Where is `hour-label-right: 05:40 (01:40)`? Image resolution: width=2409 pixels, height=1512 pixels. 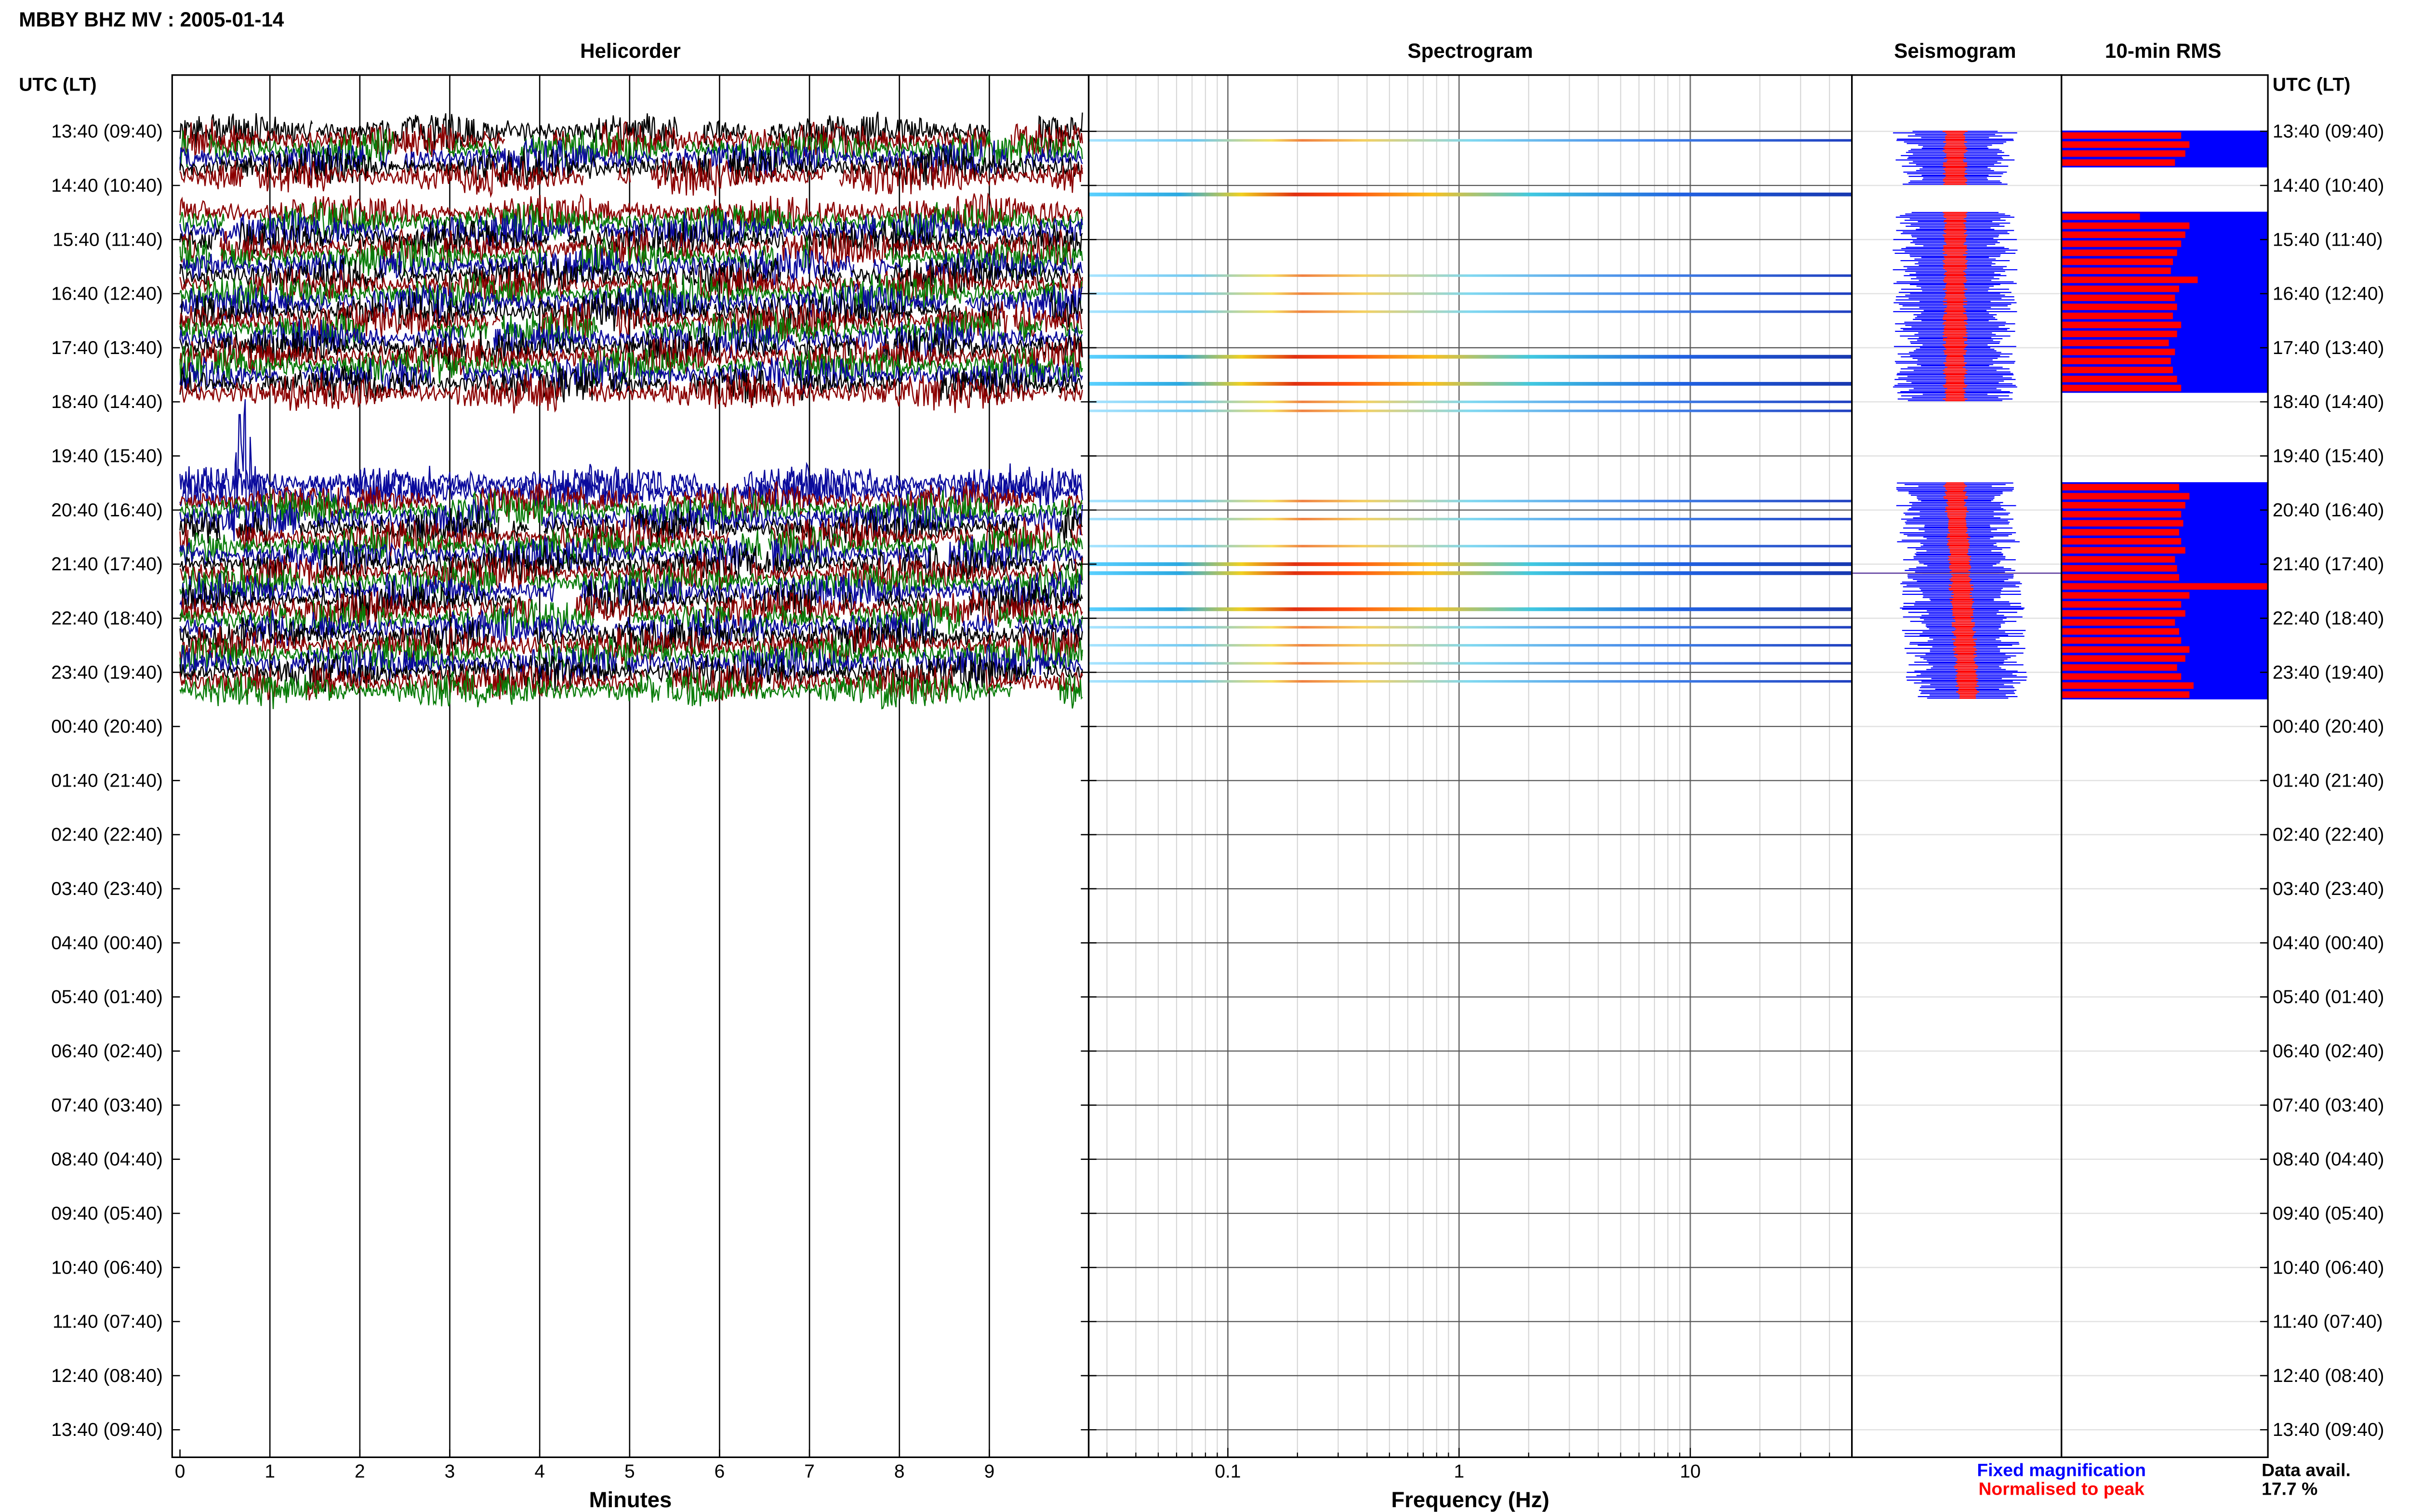 hour-label-right: 05:40 (01:40) is located at coordinates (2328, 997).